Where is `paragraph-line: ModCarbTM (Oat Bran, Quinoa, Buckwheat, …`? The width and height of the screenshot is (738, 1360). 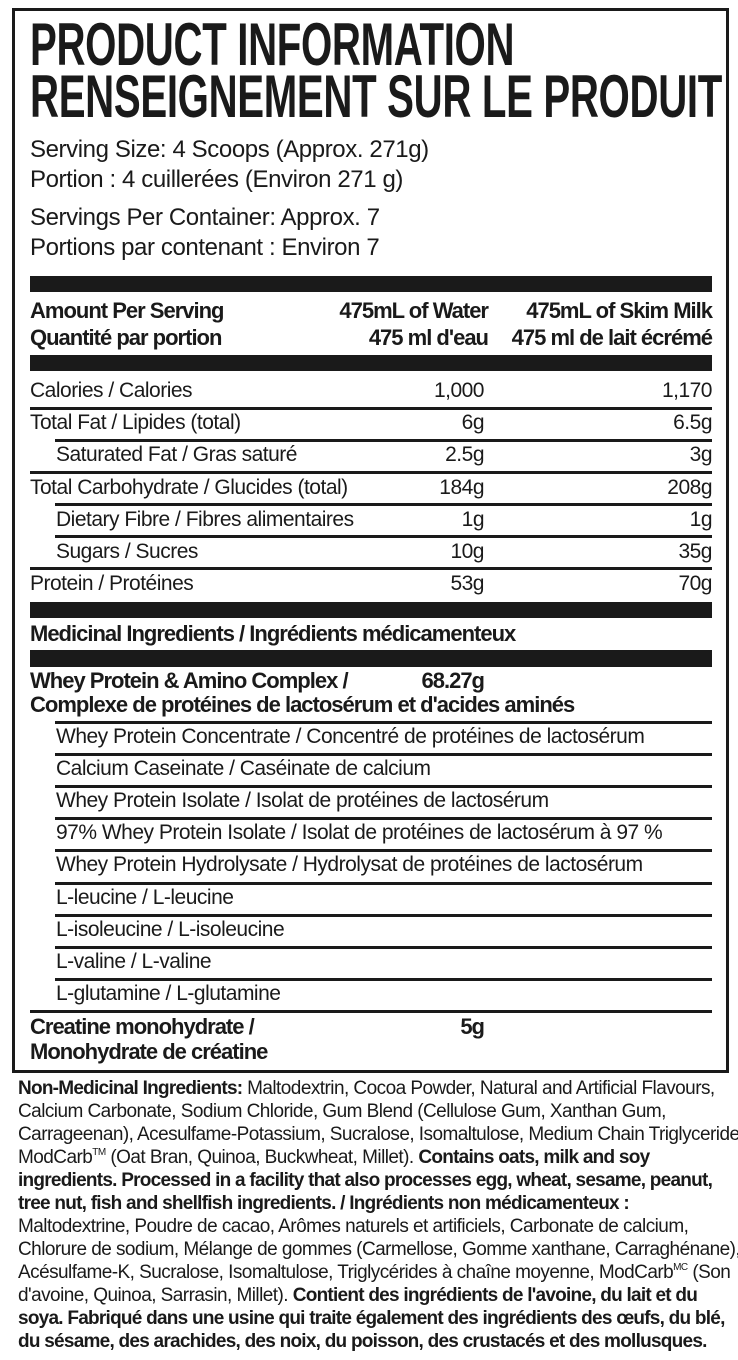
paragraph-line: ModCarbTM (Oat Bran, Quinoa, Buckwheat, … is located at coordinates (378, 1157).